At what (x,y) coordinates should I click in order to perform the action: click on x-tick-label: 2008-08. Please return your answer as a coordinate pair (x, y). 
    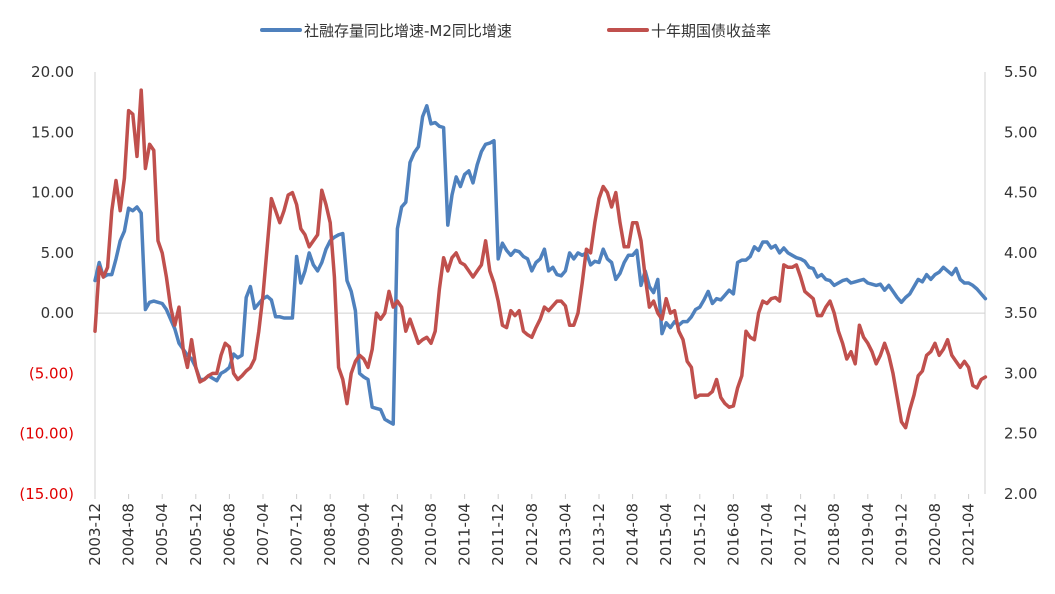
    Looking at the image, I should click on (330, 534).